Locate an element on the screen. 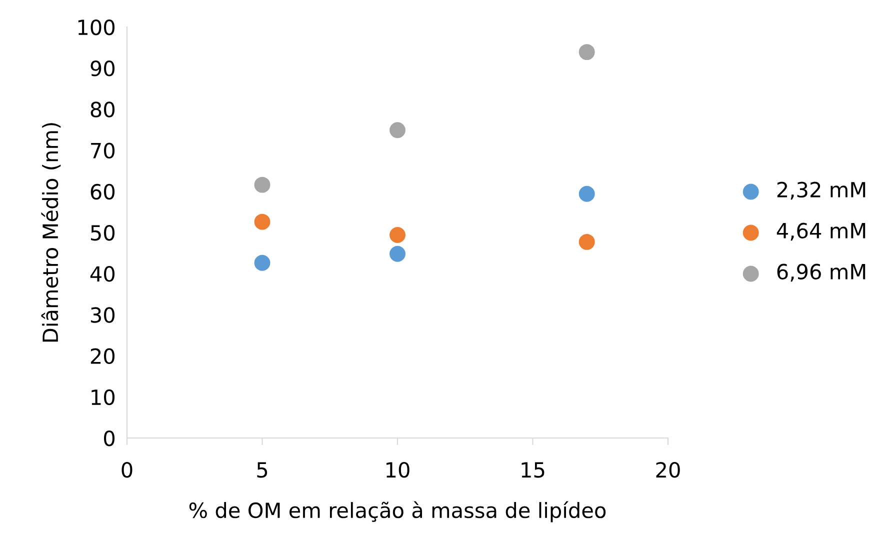 This screenshot has height=542, width=873. y-tick-label: 100 is located at coordinates (96, 27).